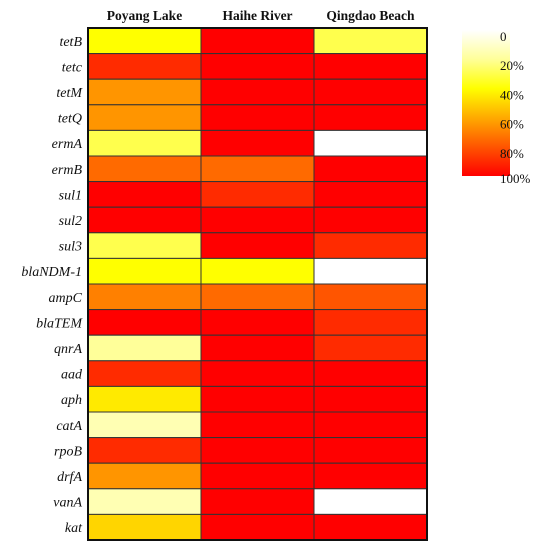 This screenshot has width=540, height=550. I want to click on column-label: Haihe River, so click(257, 15).